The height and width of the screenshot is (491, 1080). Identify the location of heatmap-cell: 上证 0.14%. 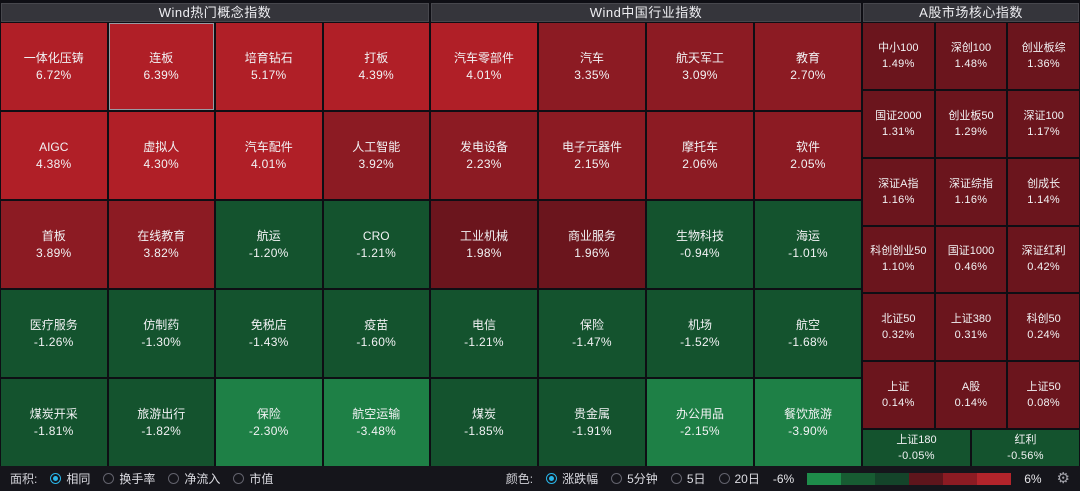
(898, 395).